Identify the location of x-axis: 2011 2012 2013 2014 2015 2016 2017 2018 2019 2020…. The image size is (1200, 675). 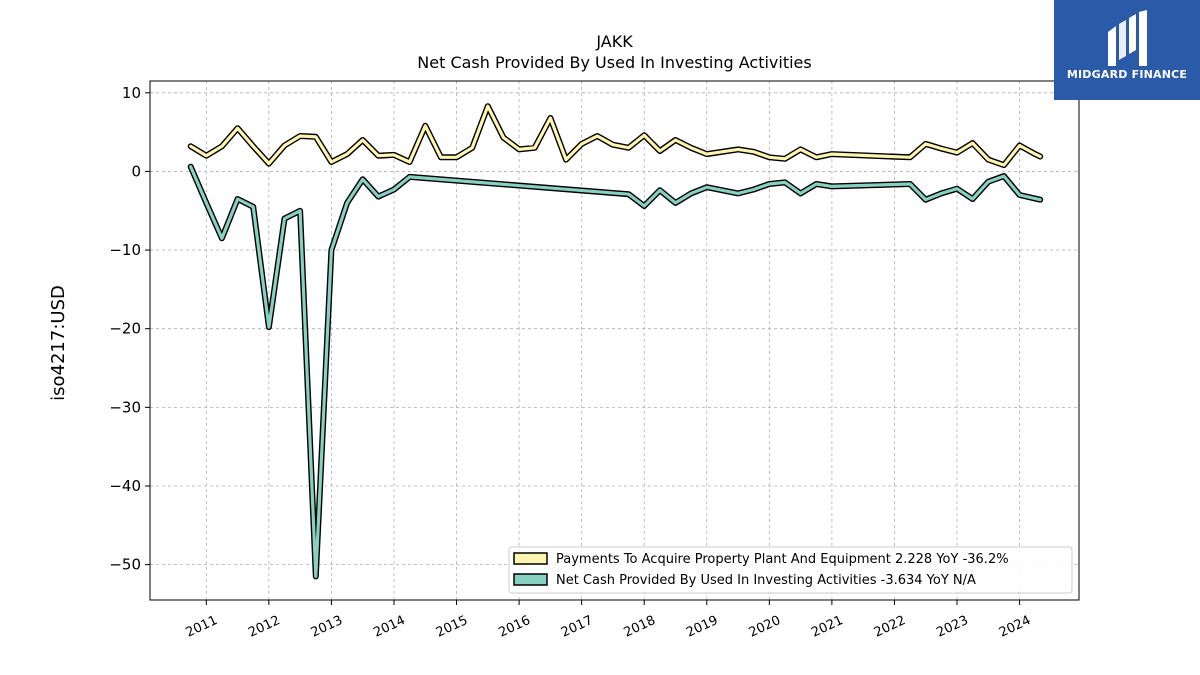
(608, 620).